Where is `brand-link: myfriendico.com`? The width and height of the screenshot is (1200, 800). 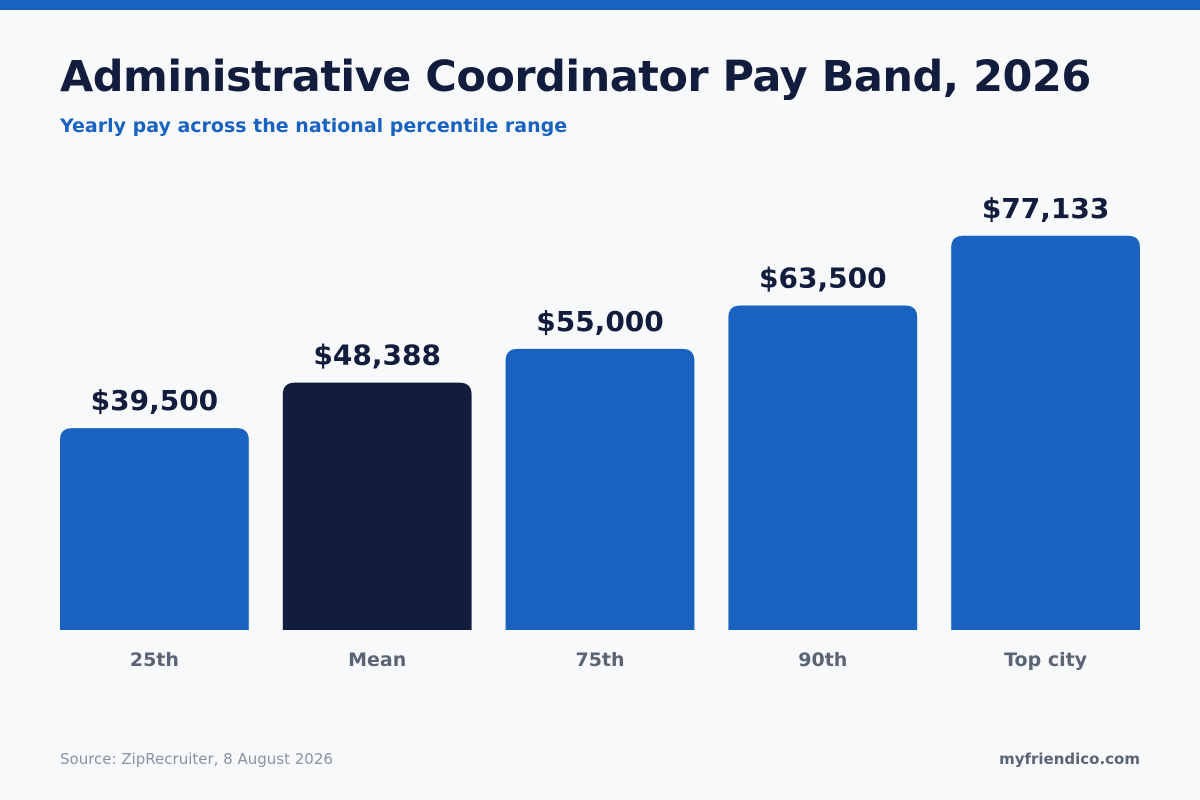 brand-link: myfriendico.com is located at coordinates (1069, 759).